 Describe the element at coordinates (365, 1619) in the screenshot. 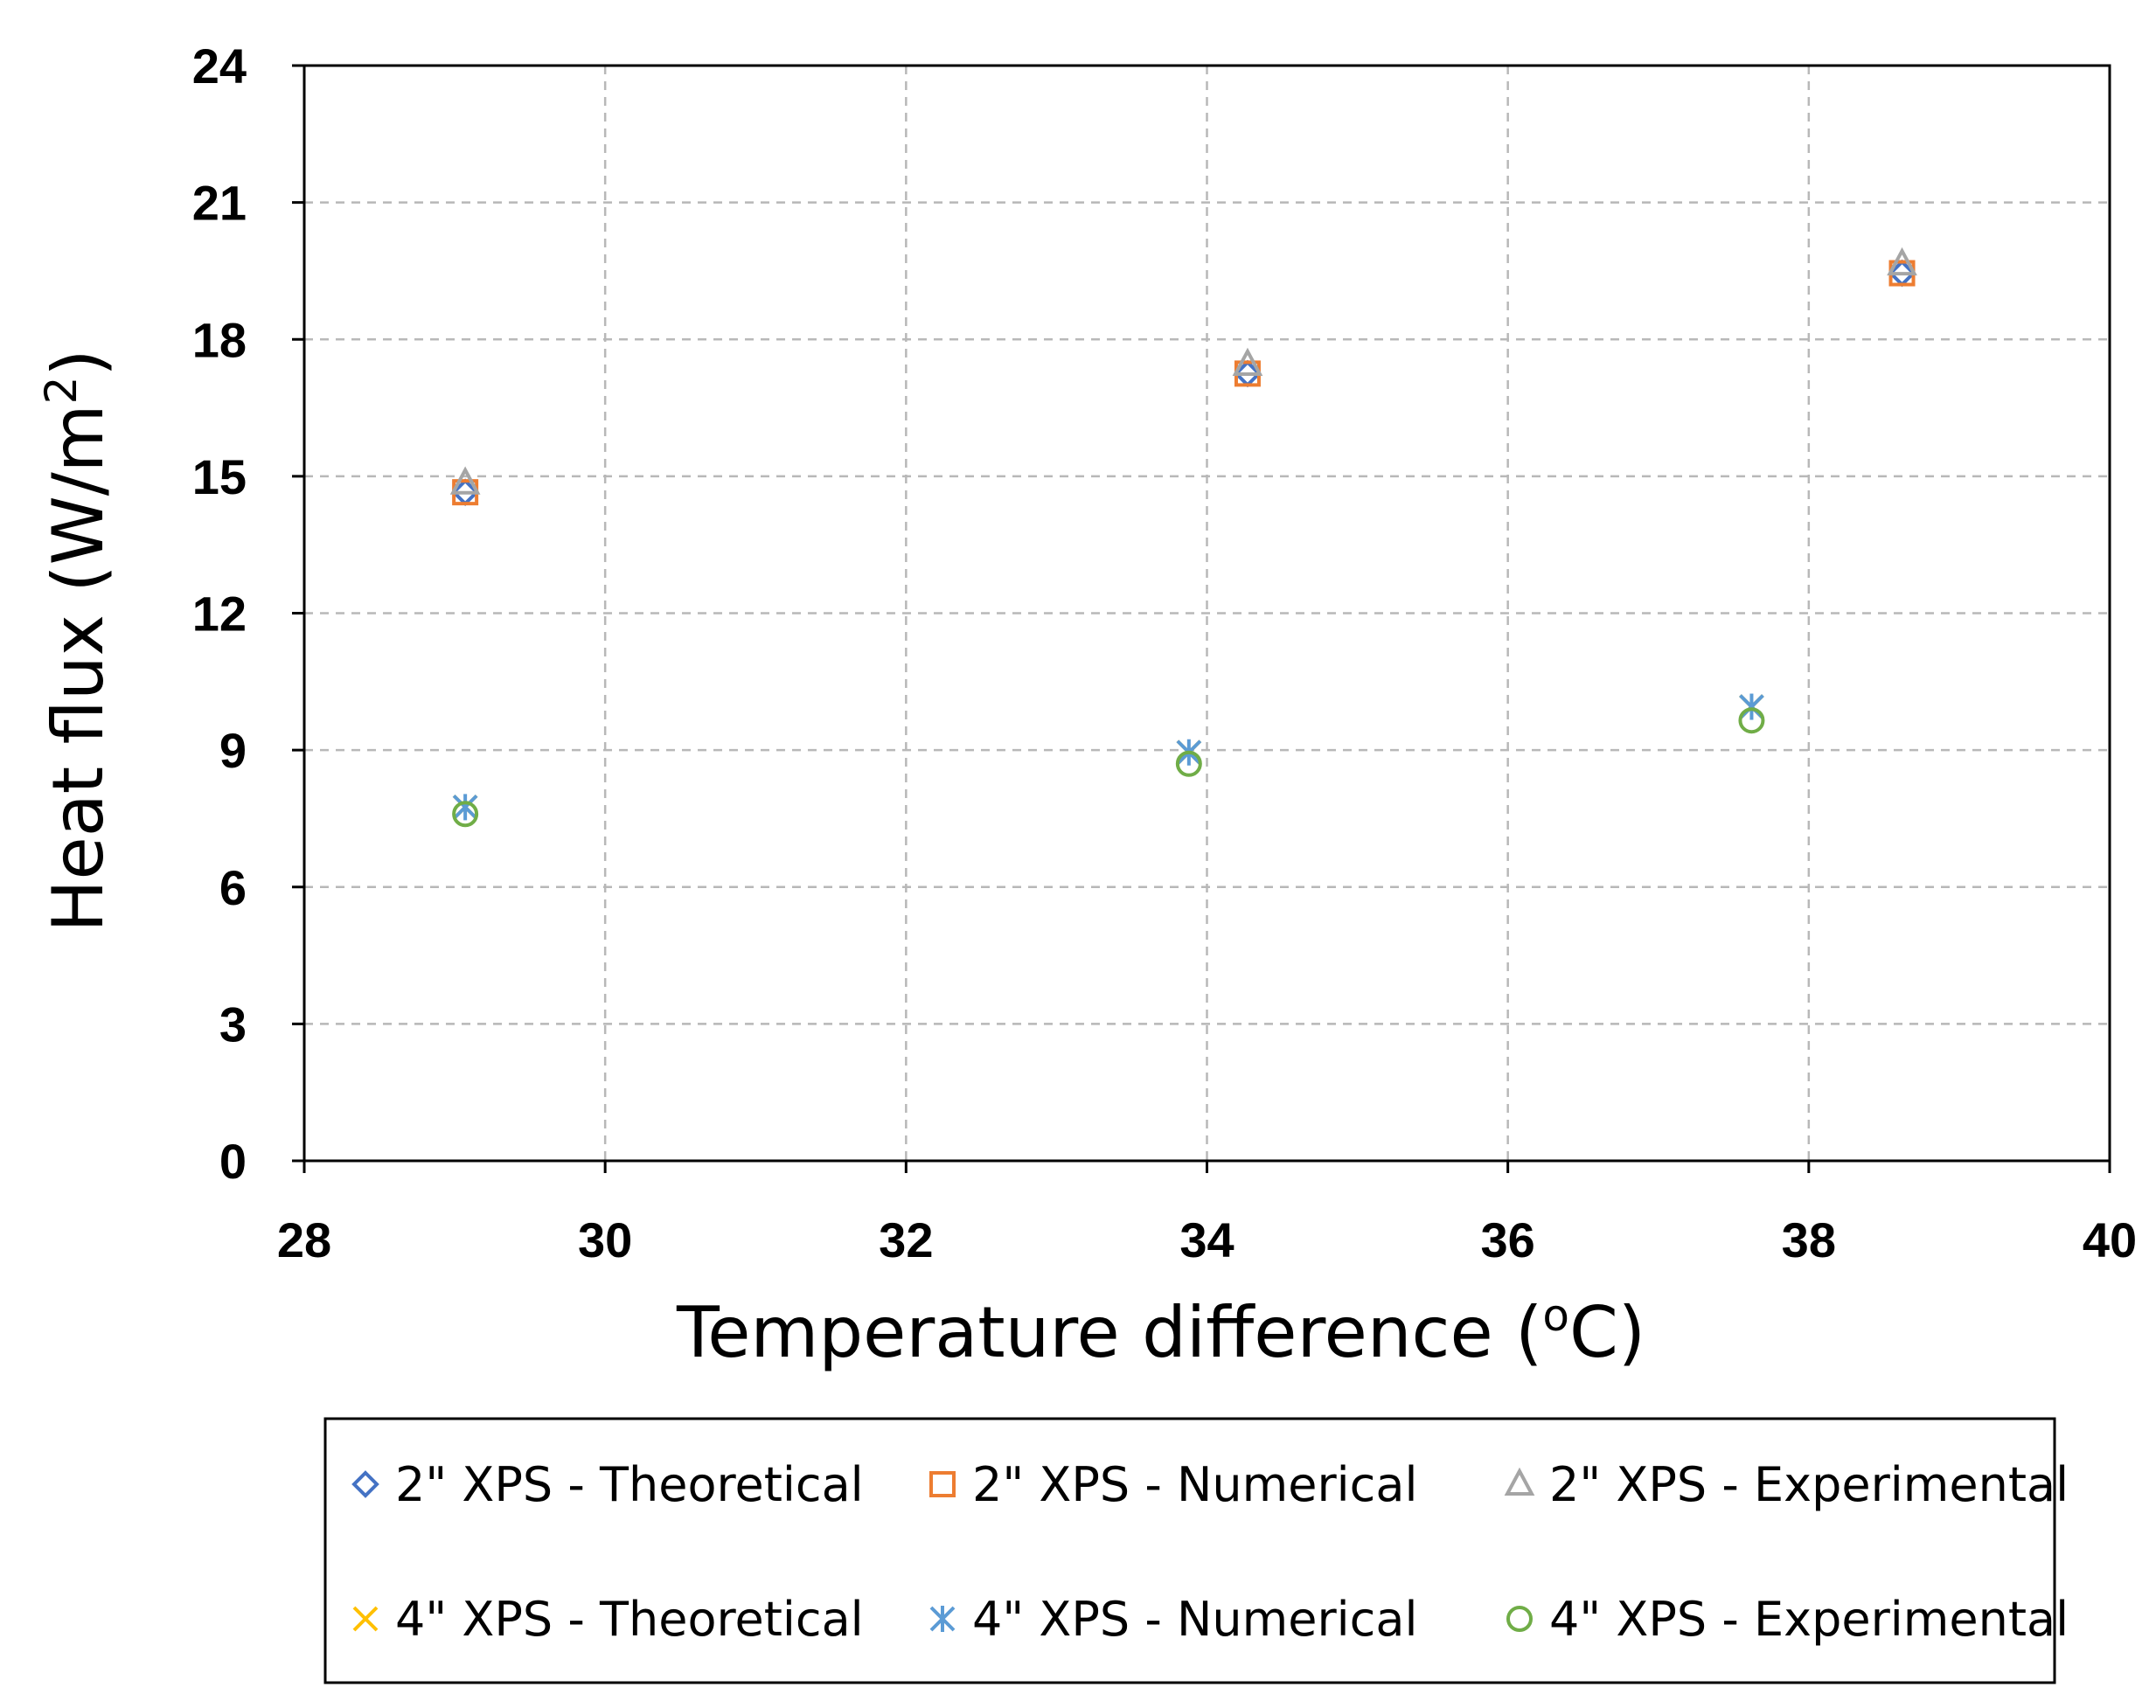

I see `legend-x-icon` at that location.